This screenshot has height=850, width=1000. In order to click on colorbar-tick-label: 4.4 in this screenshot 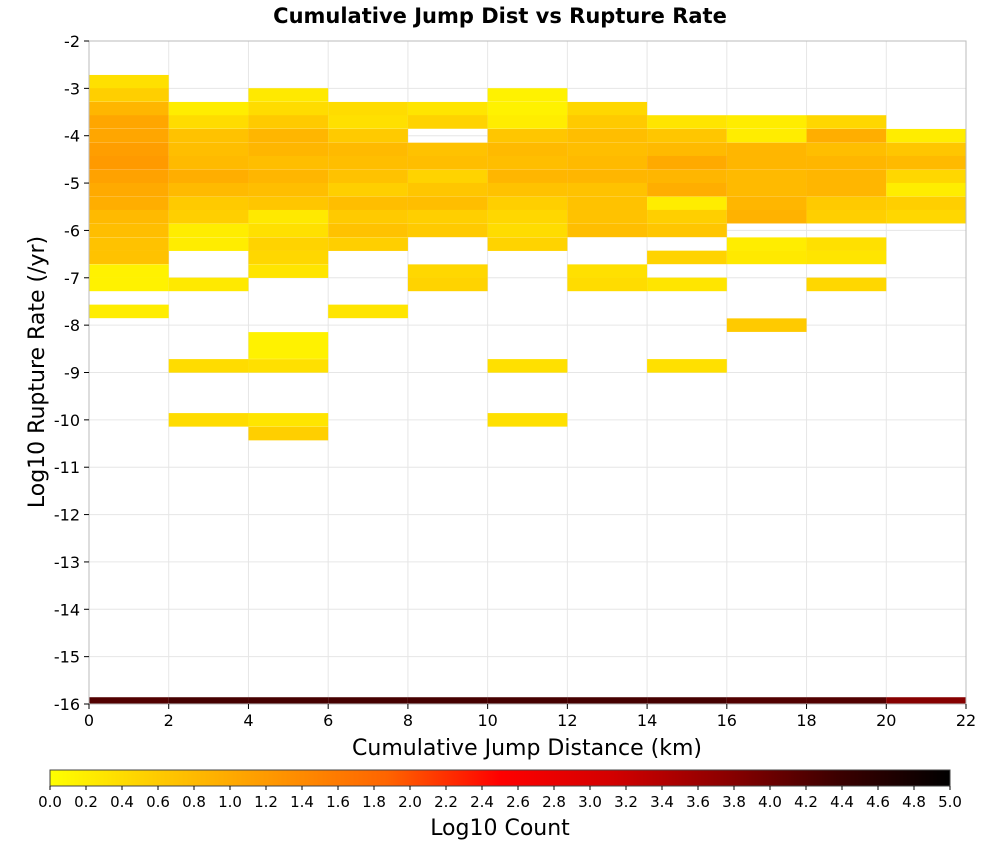, I will do `click(842, 802)`.